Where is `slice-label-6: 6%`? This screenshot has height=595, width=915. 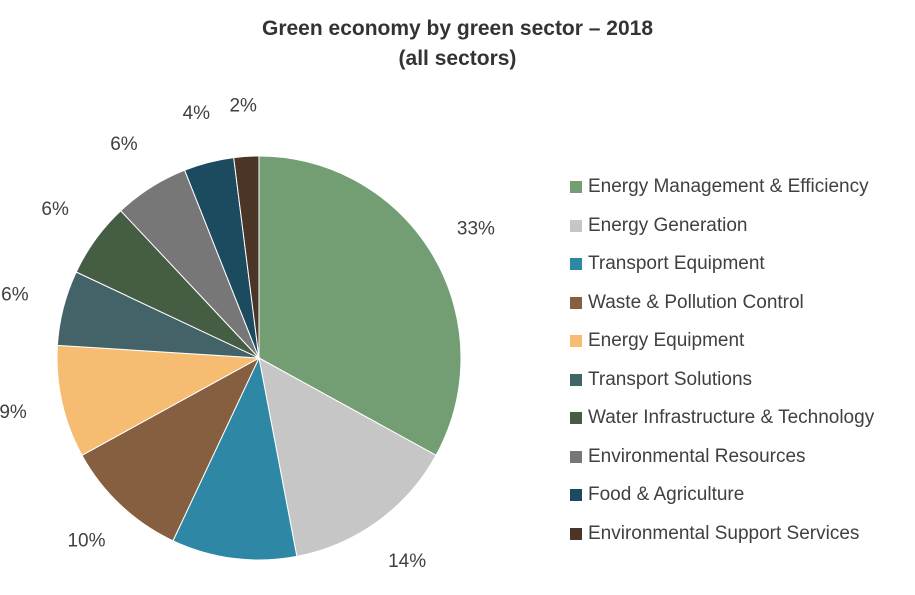
slice-label-6: 6% is located at coordinates (55, 209).